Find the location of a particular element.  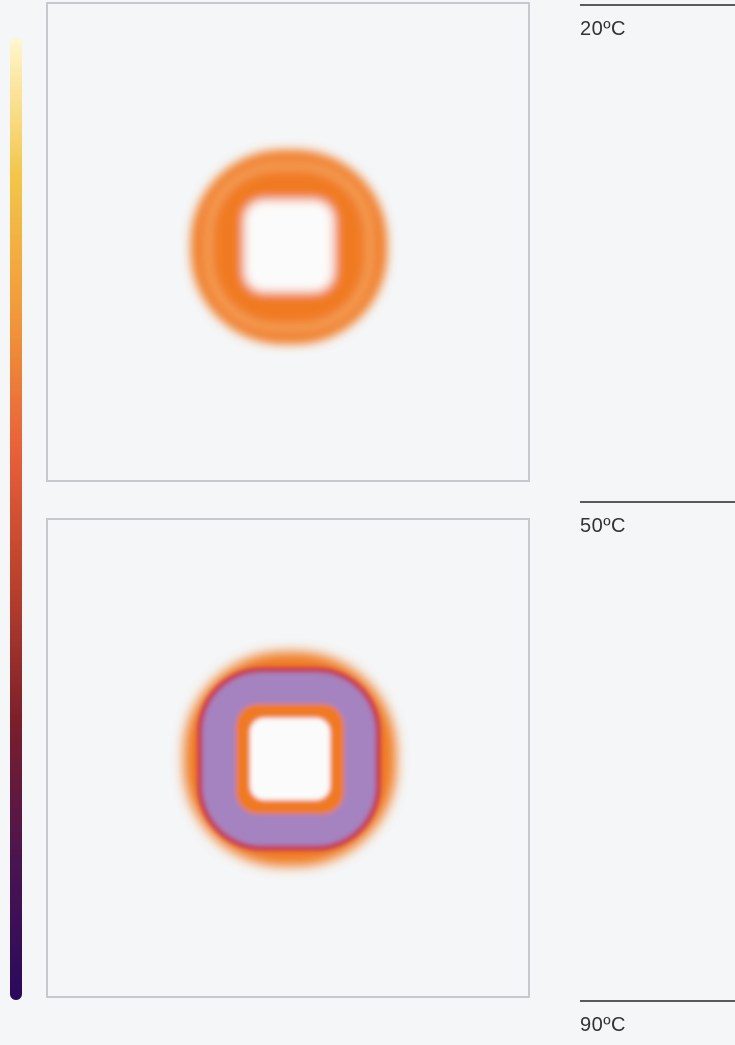

ring-inner-edge is located at coordinates (289, 247).